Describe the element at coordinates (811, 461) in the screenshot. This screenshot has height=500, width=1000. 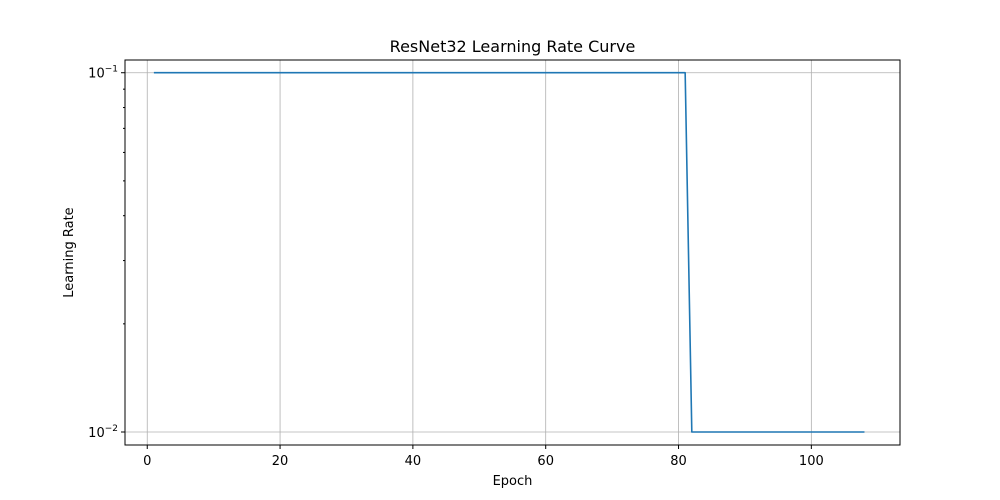
I see `x-tick-label: 100` at that location.